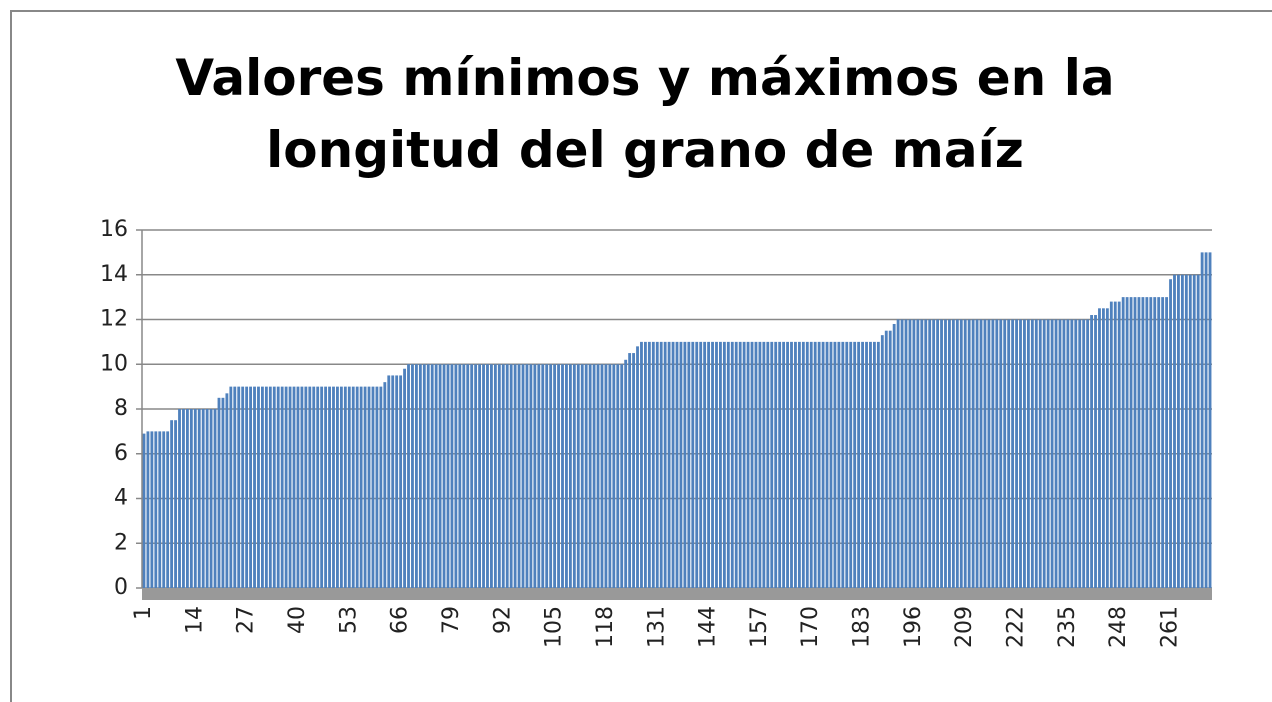 The image size is (1272, 702). What do you see at coordinates (194, 620) in the screenshot?
I see `x-tick-label: 14` at bounding box center [194, 620].